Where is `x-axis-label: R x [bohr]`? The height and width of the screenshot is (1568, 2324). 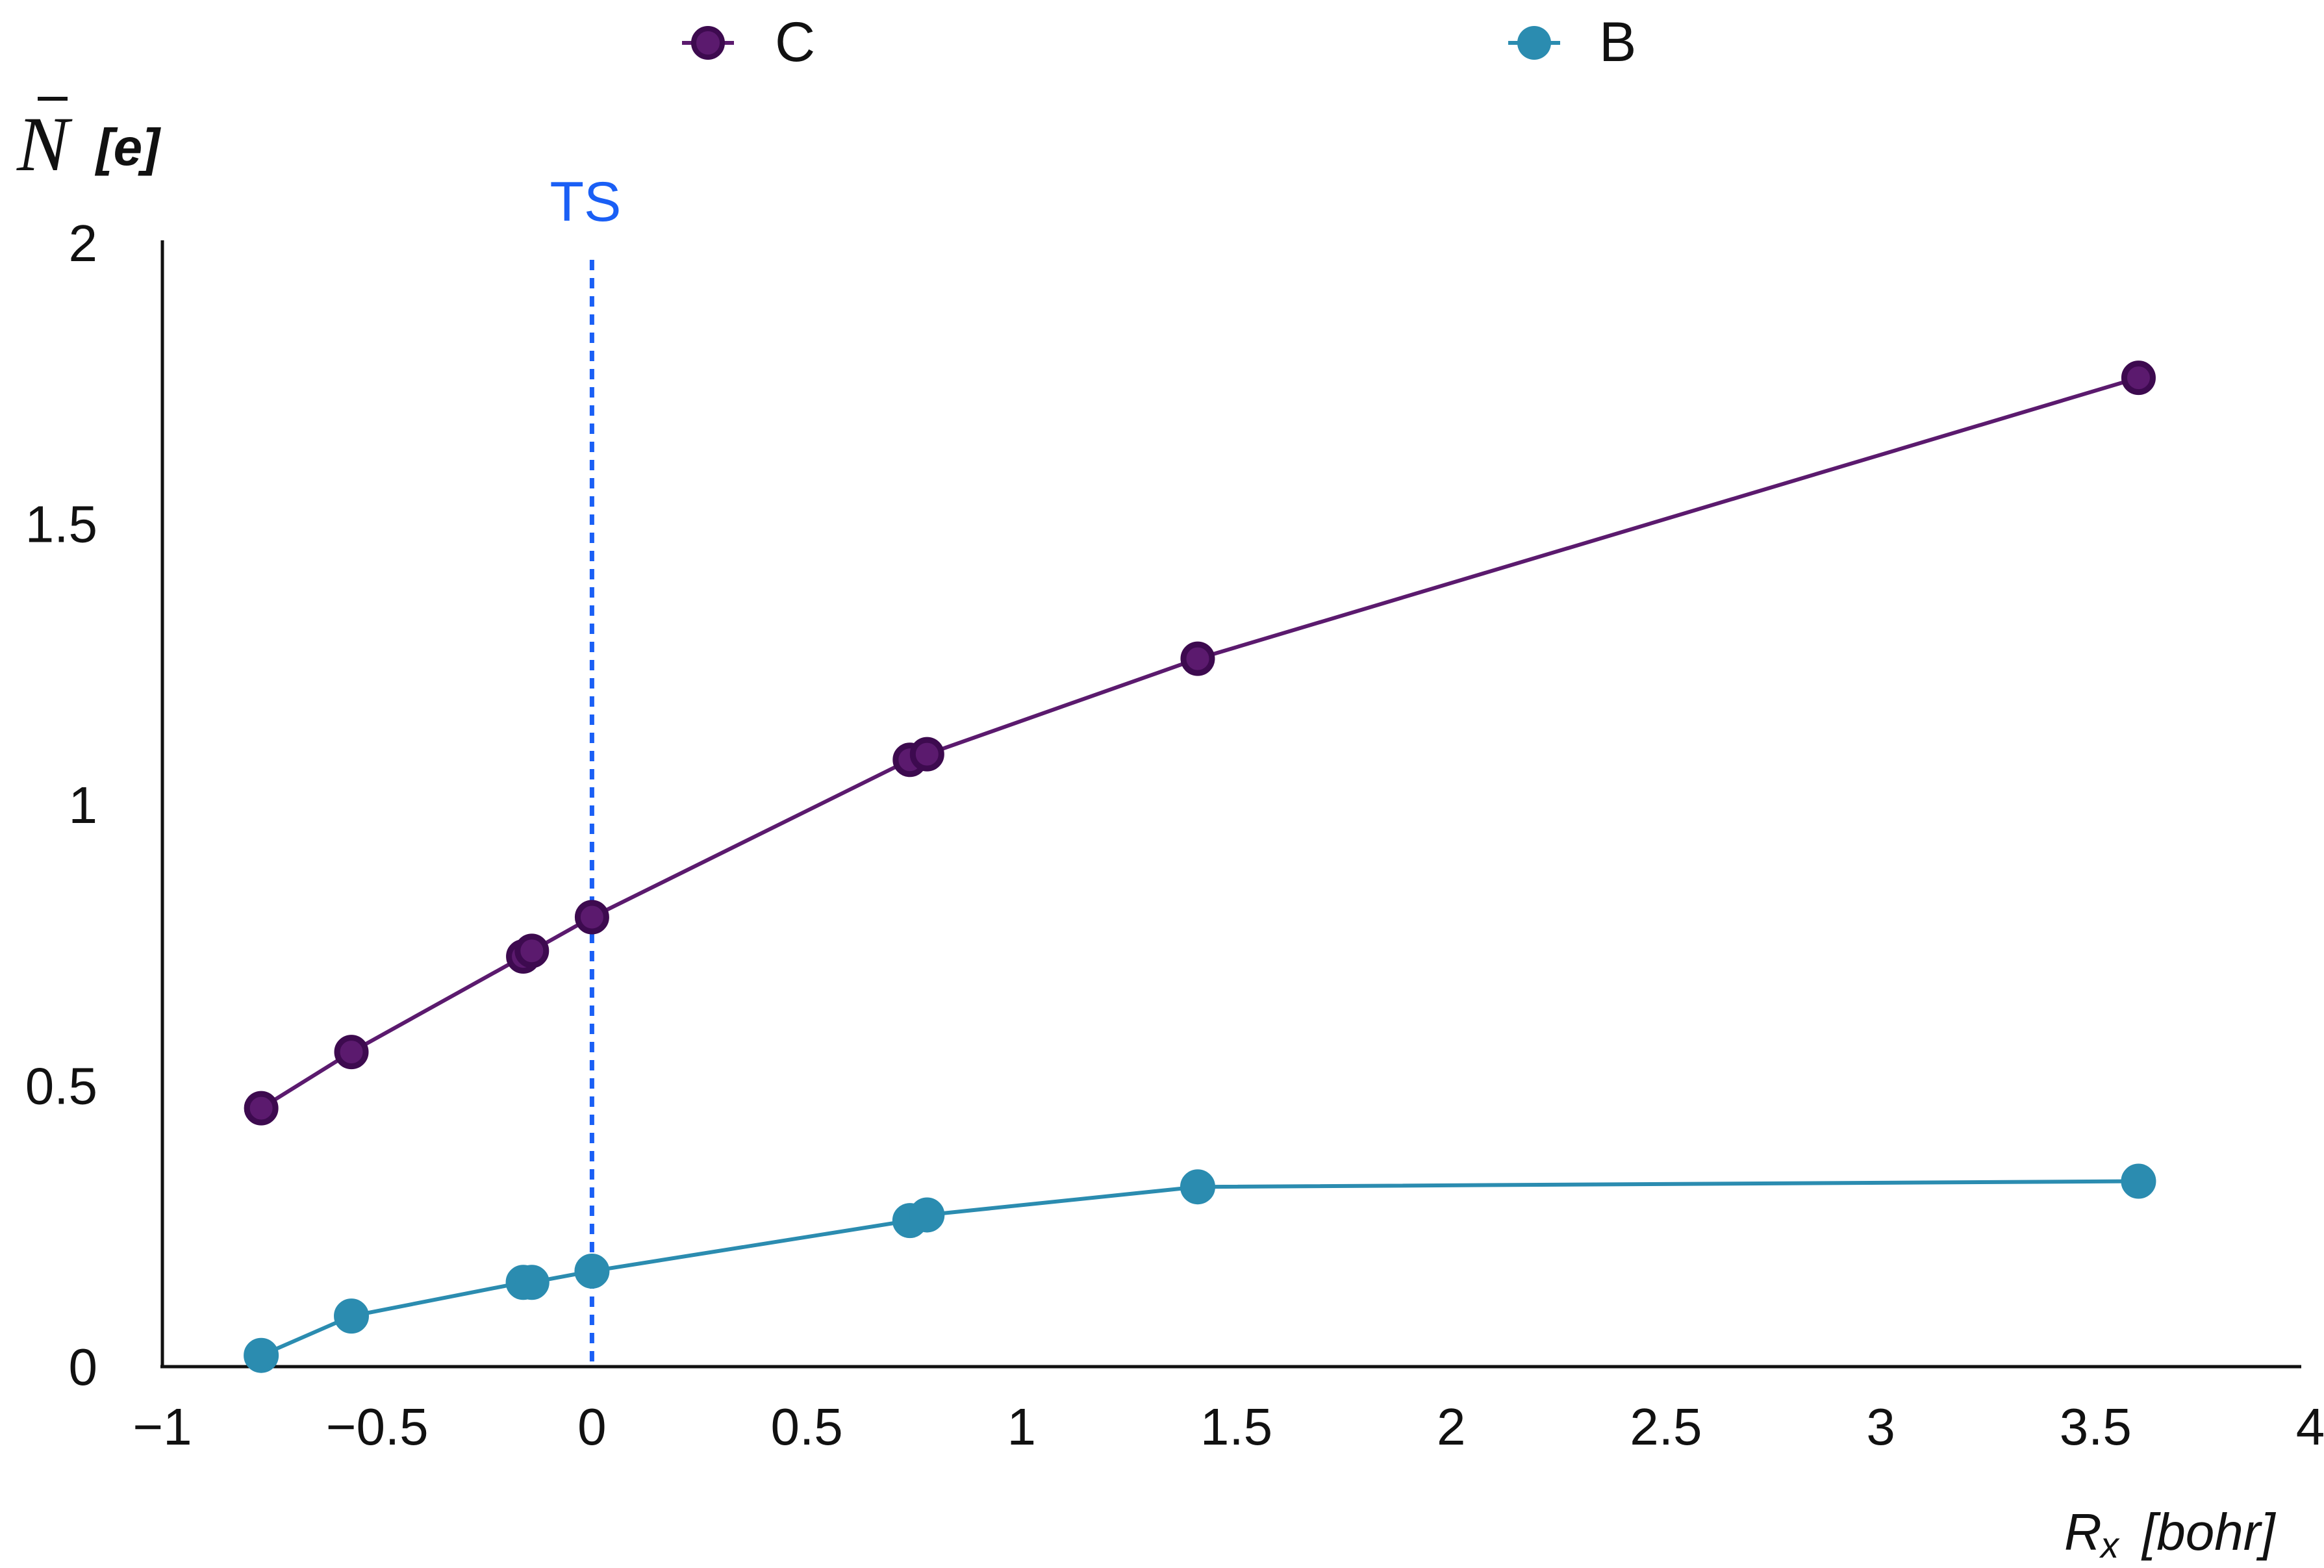
x-axis-label: R x [bohr] is located at coordinates (2170, 1534).